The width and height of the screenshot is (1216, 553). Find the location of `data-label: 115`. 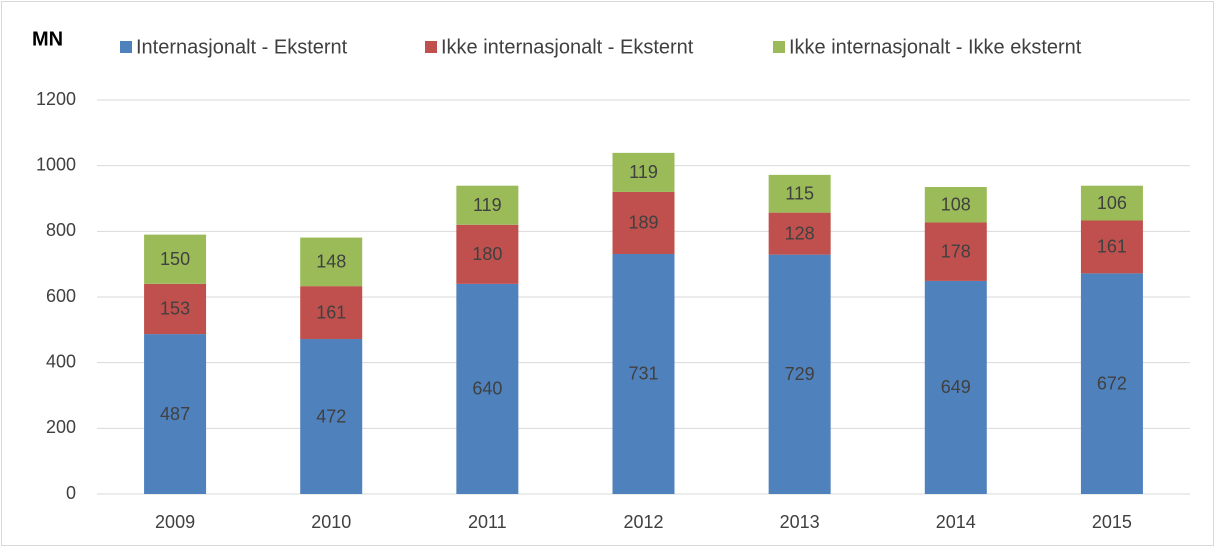

data-label: 115 is located at coordinates (799, 193).